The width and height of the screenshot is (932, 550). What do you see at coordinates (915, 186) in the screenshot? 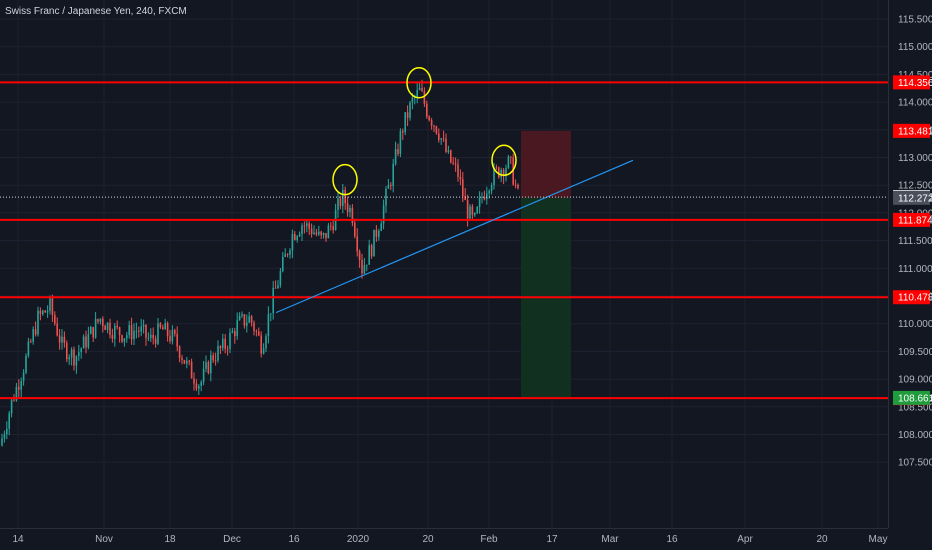
I see `y-tick-label: 112.500` at bounding box center [915, 186].